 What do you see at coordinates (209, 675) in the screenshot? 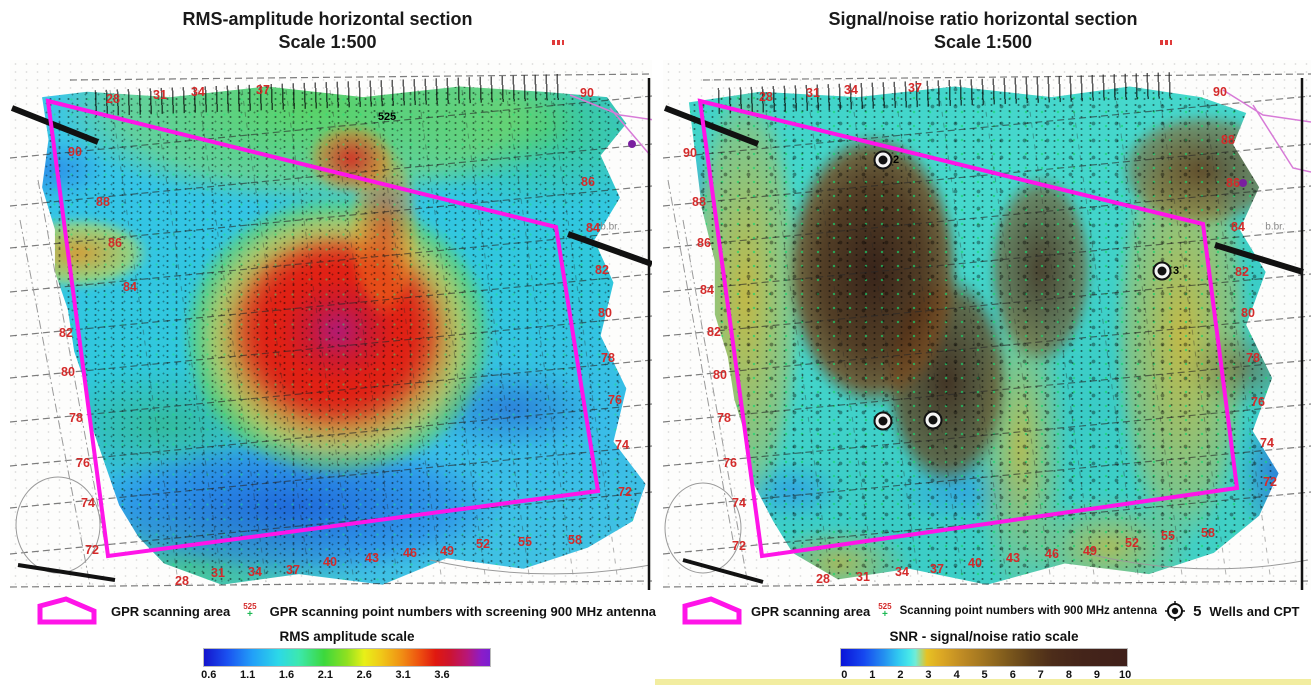
I see `colorbar-tick-0.6: 0.6` at bounding box center [209, 675].